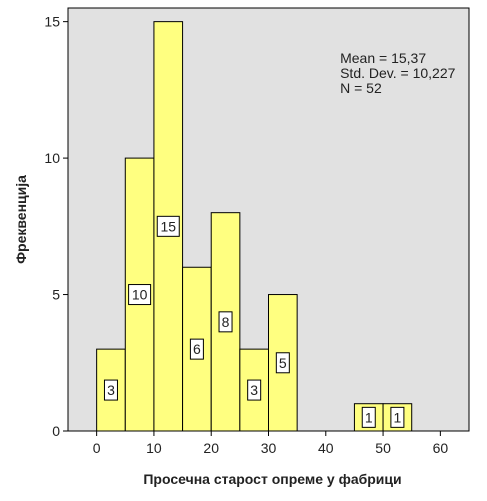 This screenshot has height=501, width=487. I want to click on x-tick-label: 30, so click(269, 448).